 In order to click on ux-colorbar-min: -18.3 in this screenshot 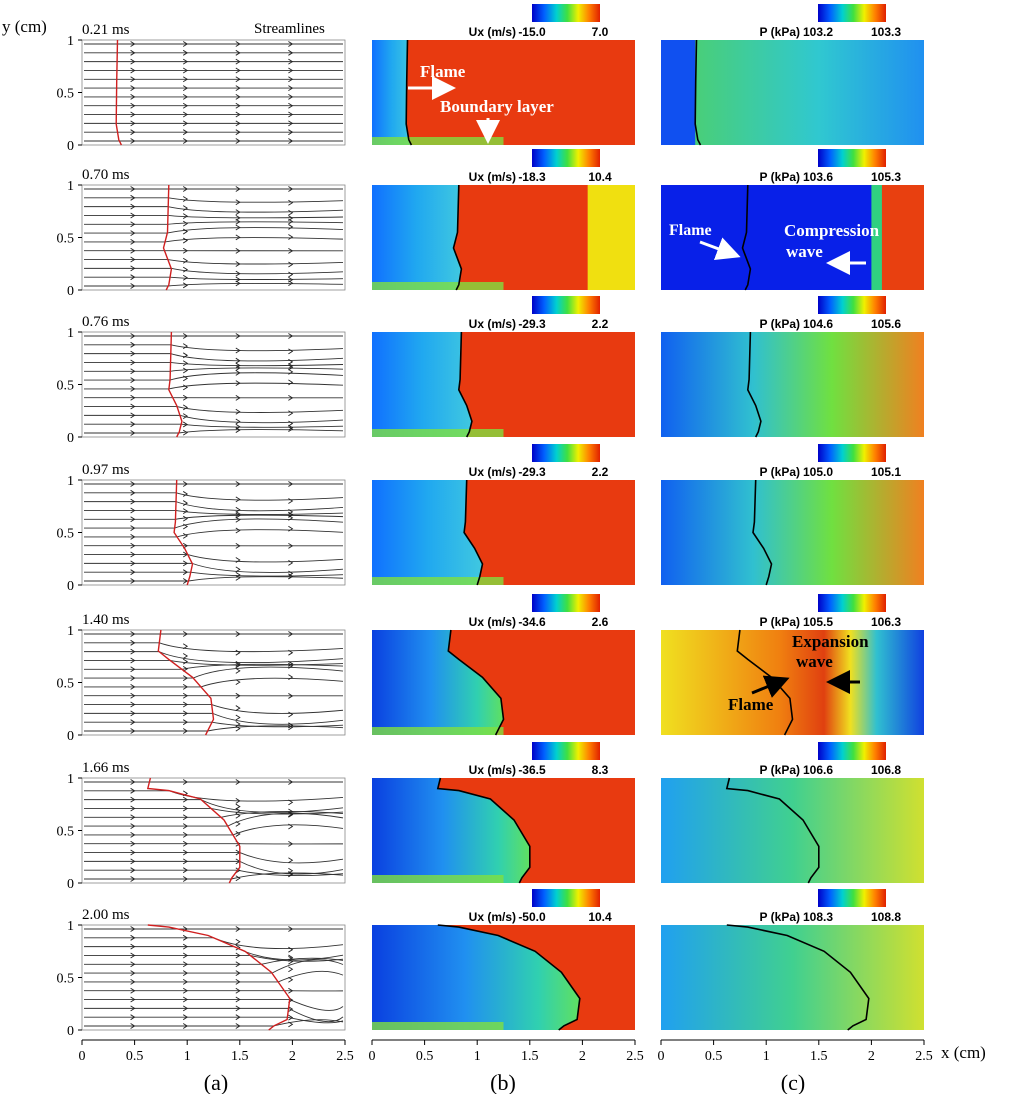, I will do `click(532, 177)`.